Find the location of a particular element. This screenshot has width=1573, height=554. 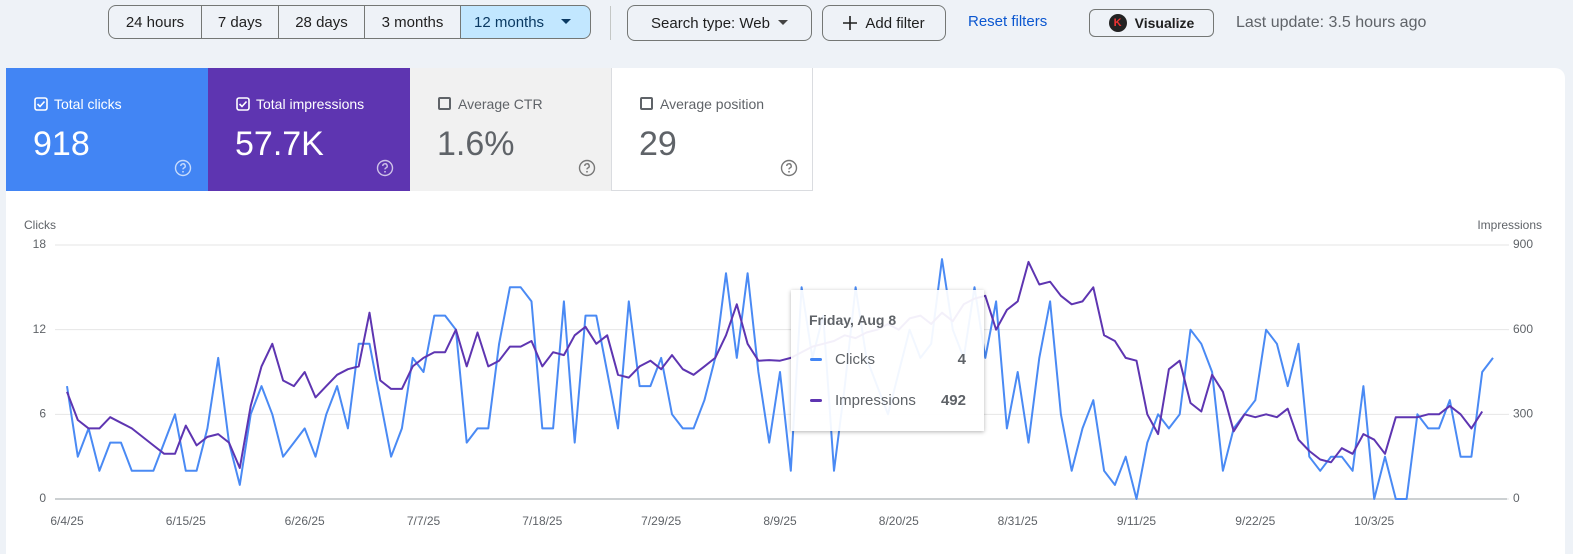

visualize-button: K Visualize is located at coordinates (1151, 23).